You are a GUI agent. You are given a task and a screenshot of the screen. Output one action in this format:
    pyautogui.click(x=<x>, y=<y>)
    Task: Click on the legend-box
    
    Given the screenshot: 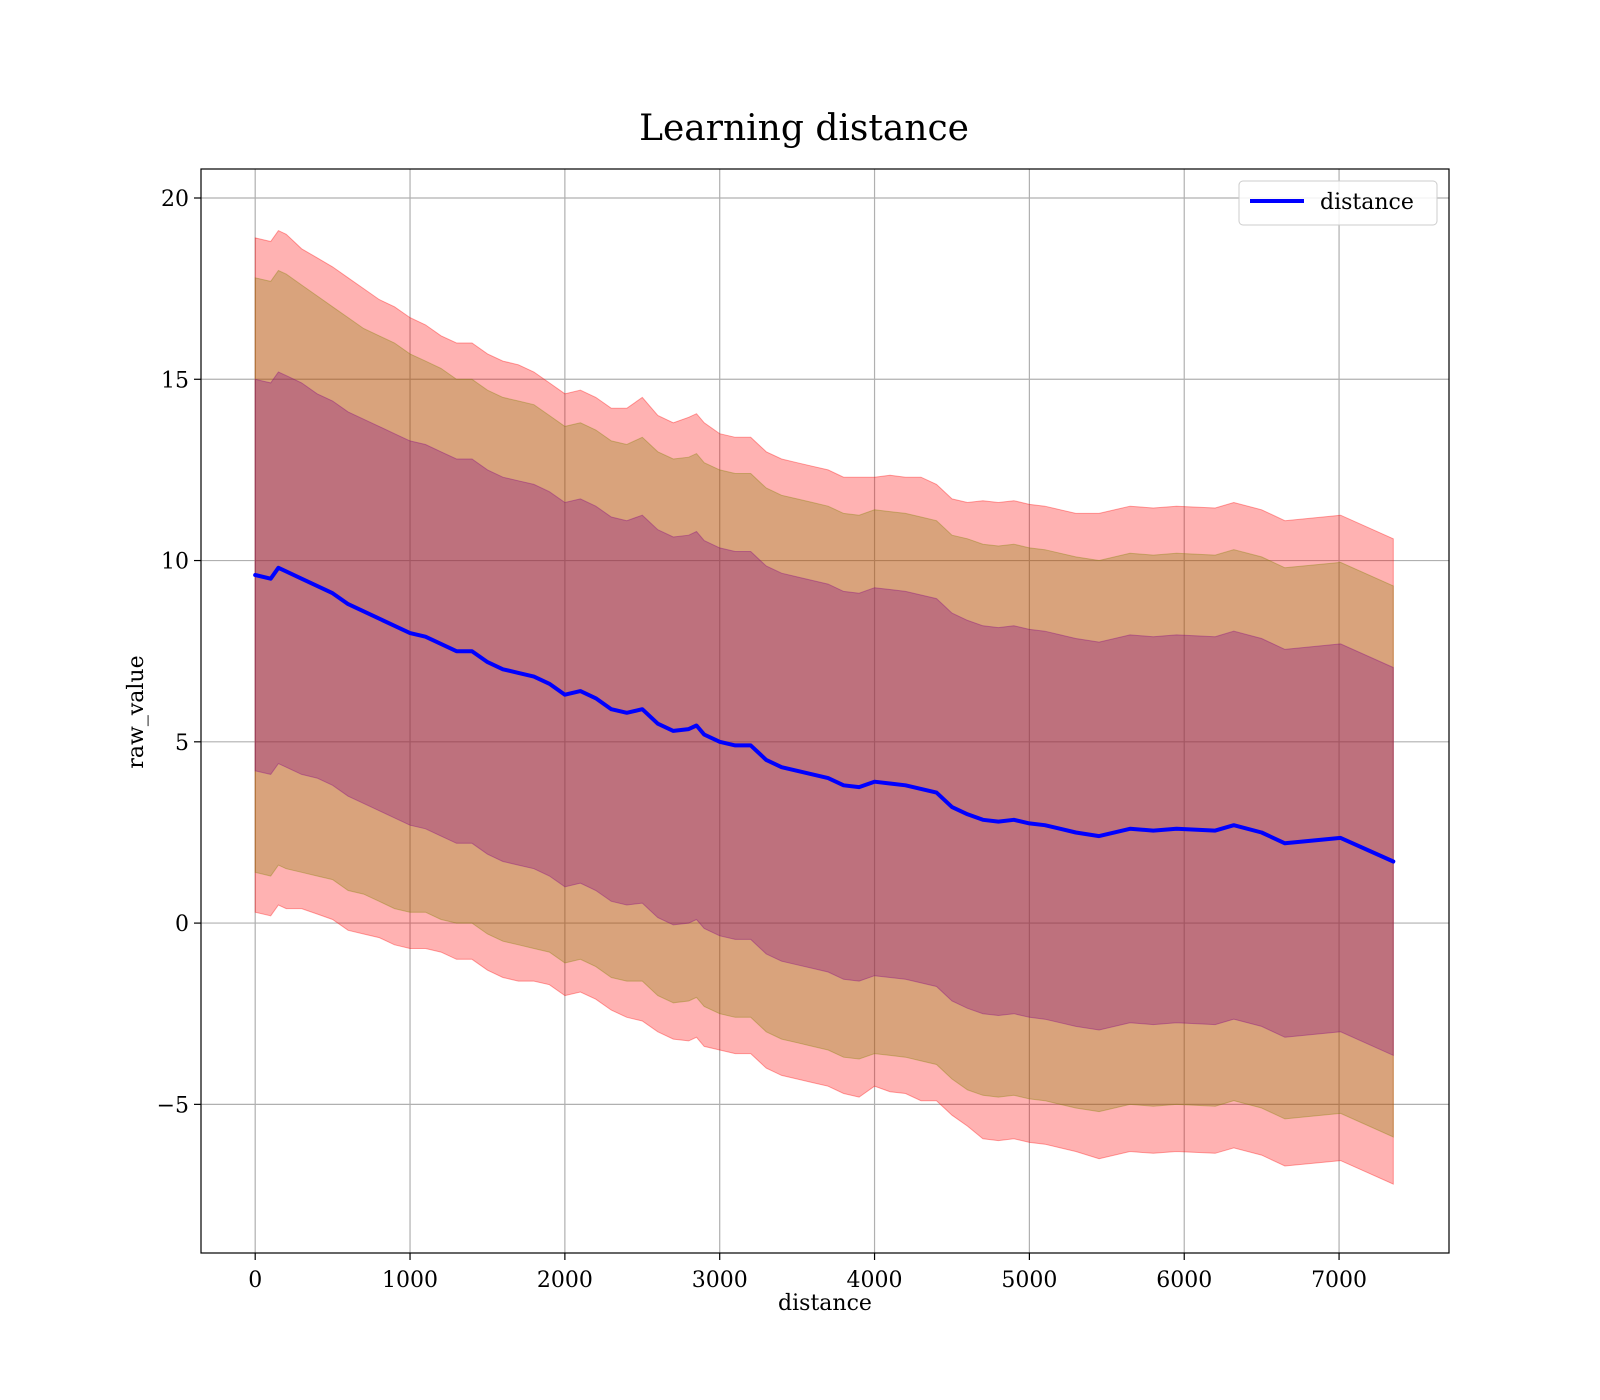 What is the action you would take?
    pyautogui.click(x=1338, y=203)
    